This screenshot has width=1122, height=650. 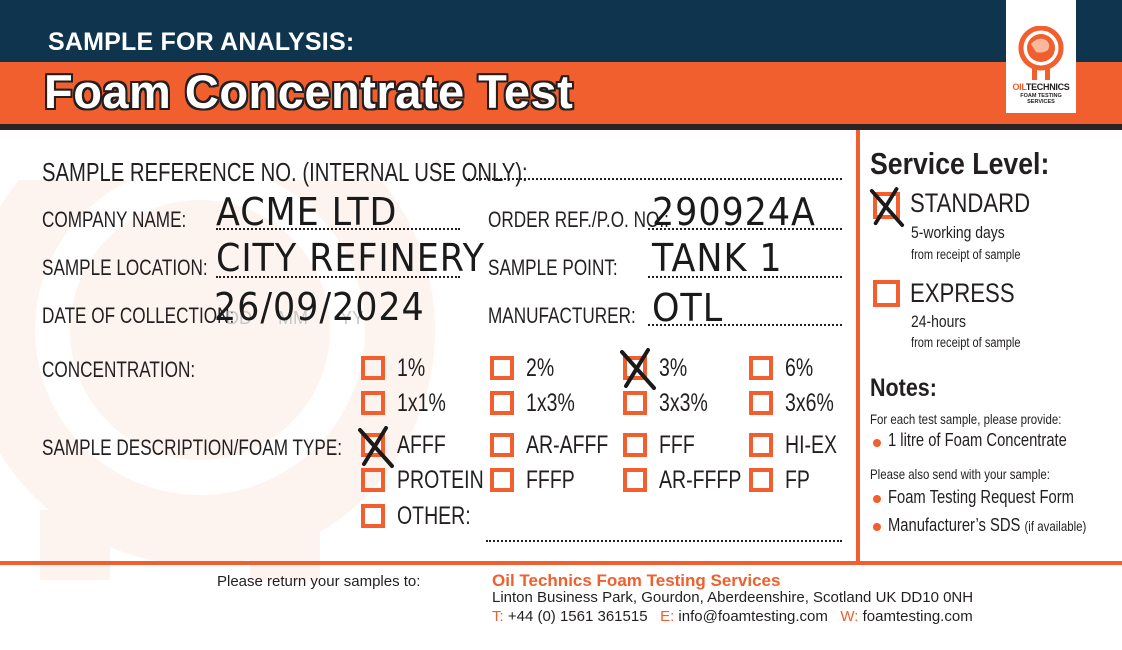 What do you see at coordinates (561, 127) in the screenshot?
I see `header-divider` at bounding box center [561, 127].